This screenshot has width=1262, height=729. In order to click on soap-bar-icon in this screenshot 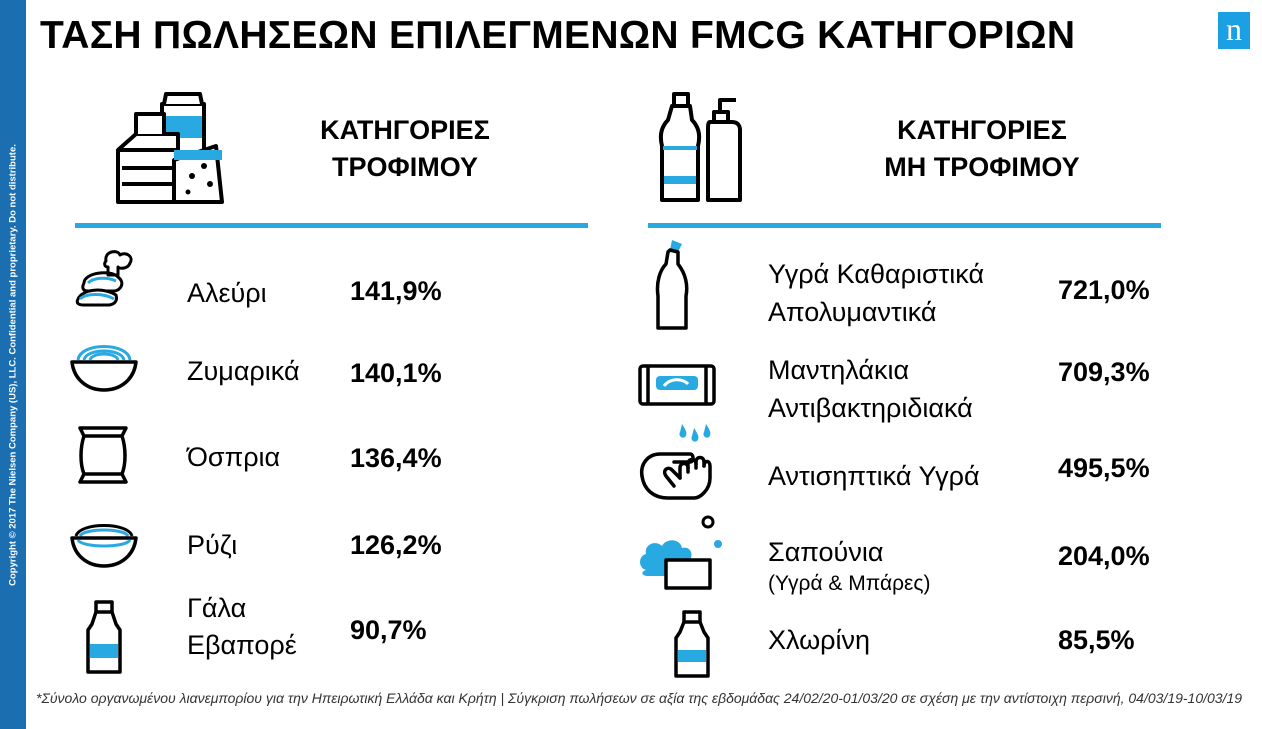, I will do `click(681, 552)`.